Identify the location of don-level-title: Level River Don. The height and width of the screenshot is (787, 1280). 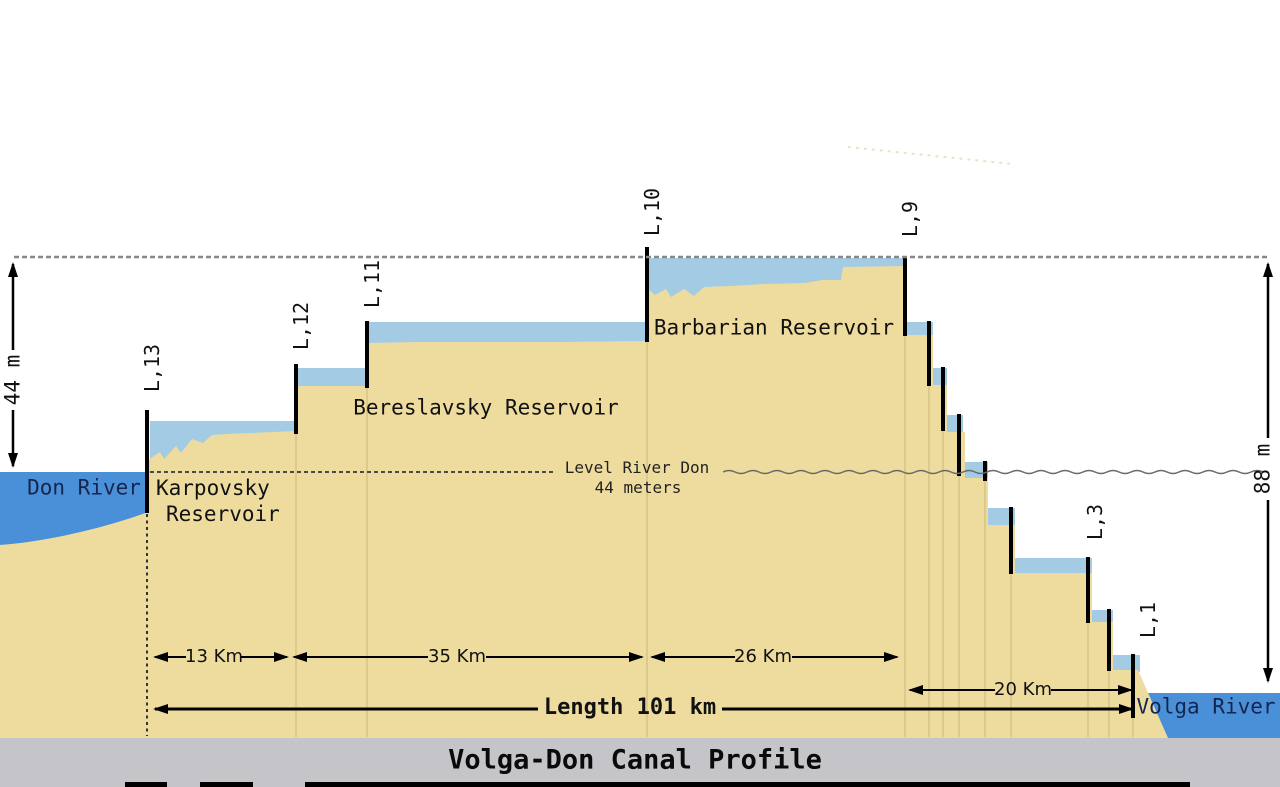
(637, 467).